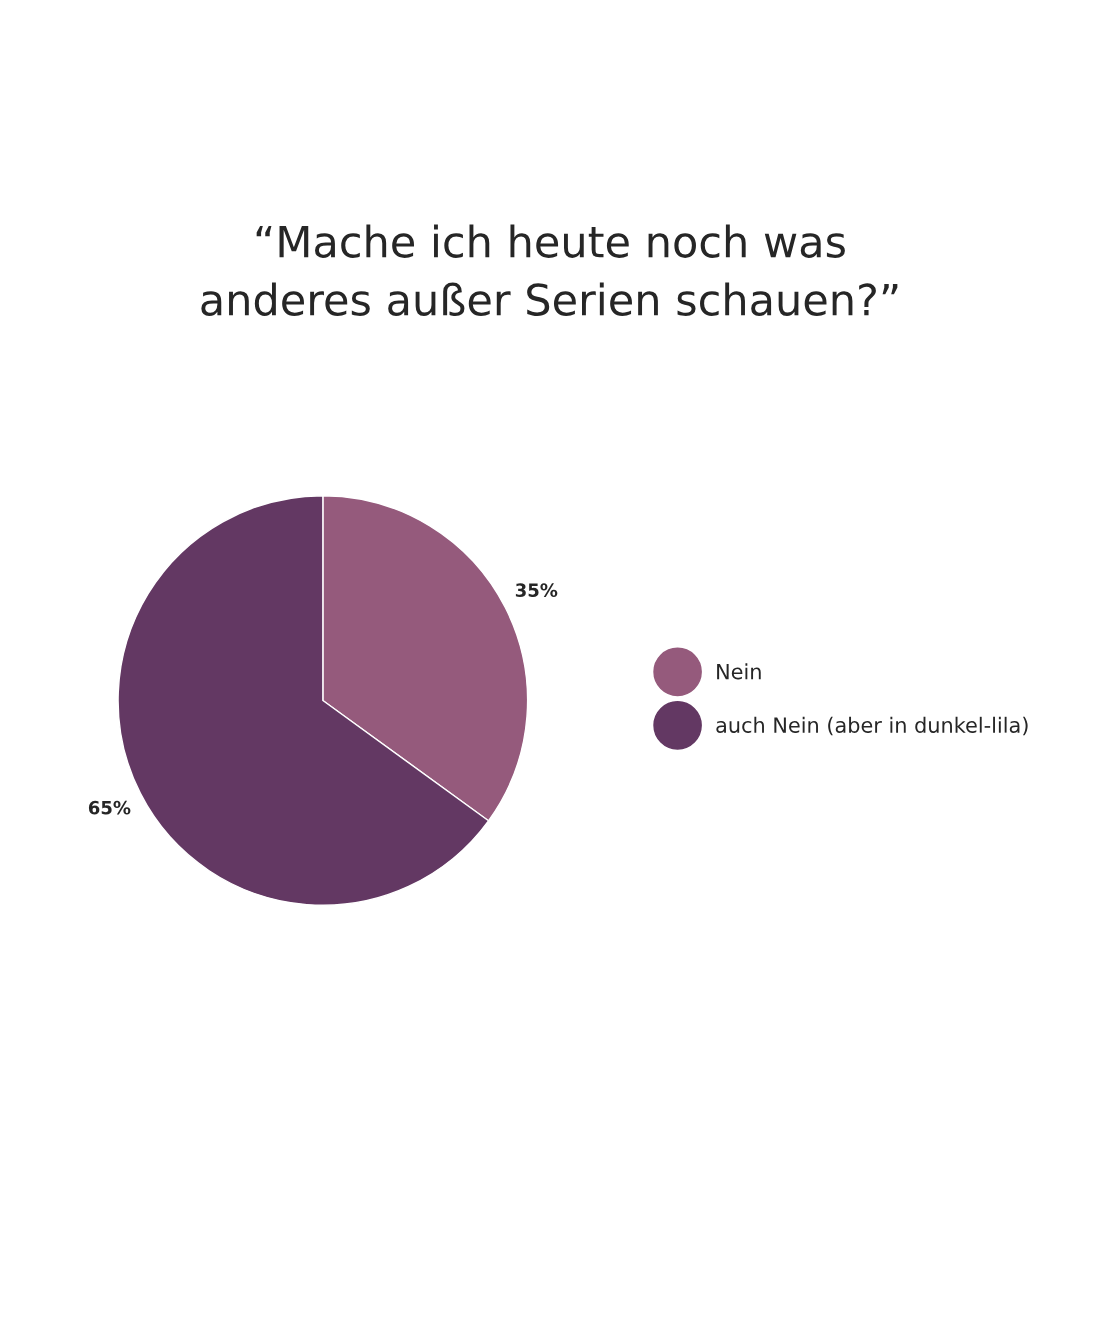  I want to click on chart-title: “Mache ich heute noch was anderes außer Serien schauen?”, so click(549, 270).